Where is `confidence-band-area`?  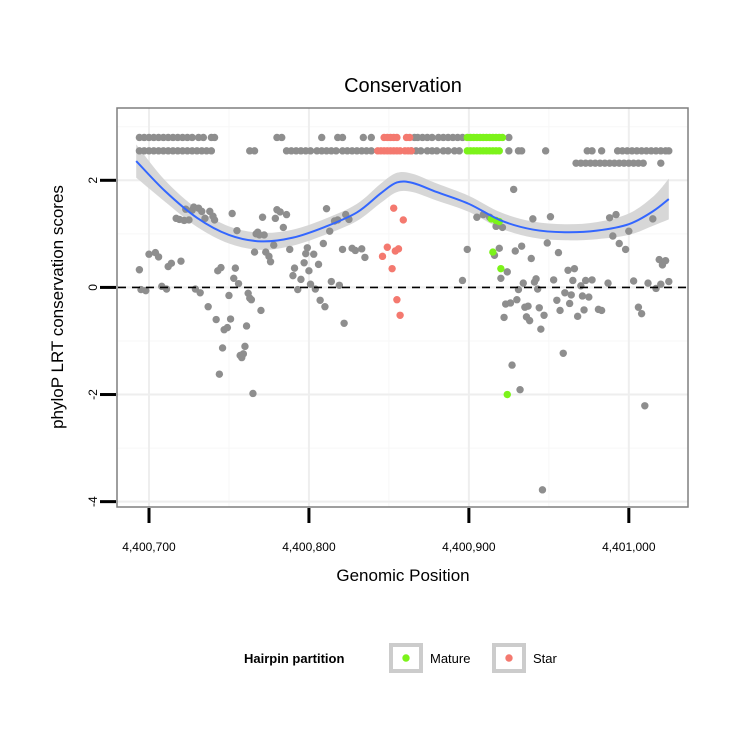
confidence-band-area is located at coordinates (402, 197).